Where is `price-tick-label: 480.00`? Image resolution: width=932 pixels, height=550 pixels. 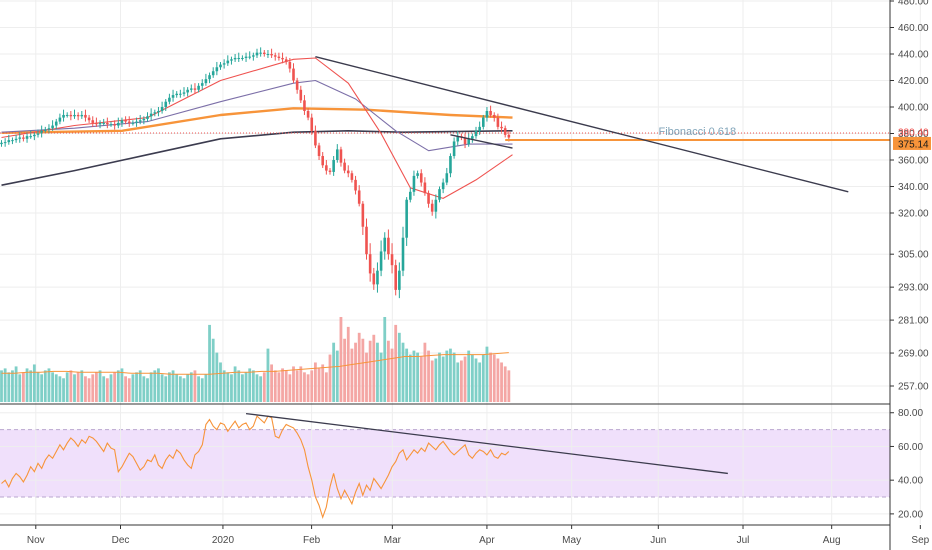 price-tick-label: 480.00 is located at coordinates (913, 4).